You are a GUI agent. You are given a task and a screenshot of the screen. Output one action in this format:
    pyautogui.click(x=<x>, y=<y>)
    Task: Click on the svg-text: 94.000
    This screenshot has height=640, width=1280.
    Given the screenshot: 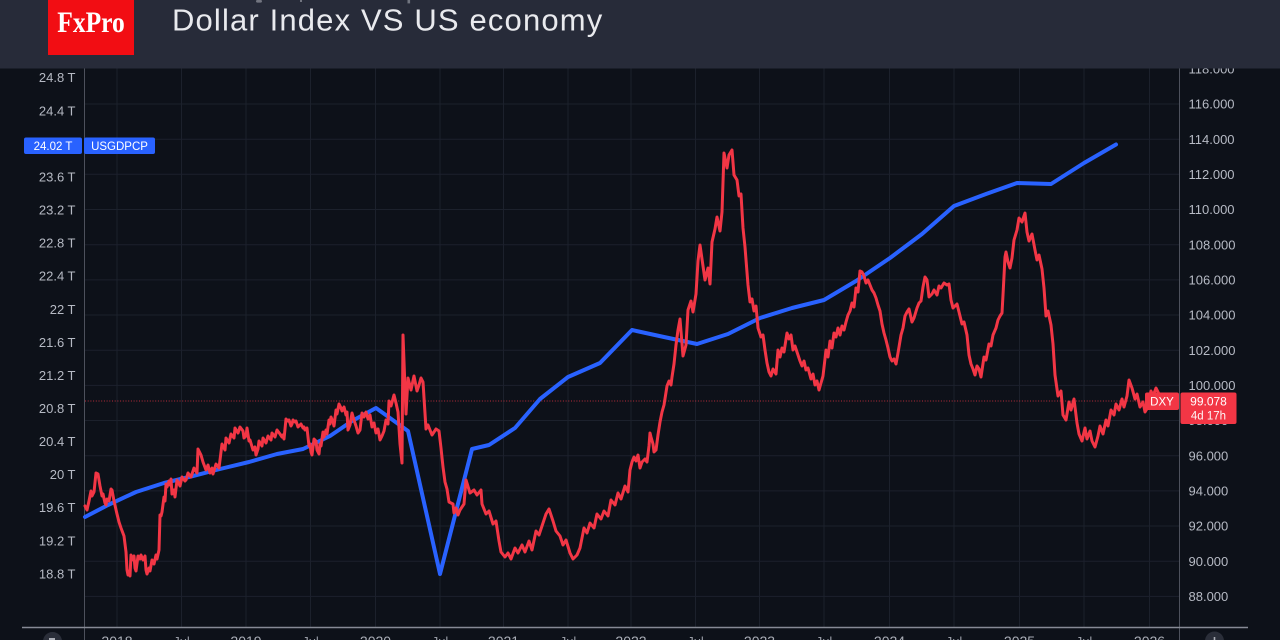 What is the action you would take?
    pyautogui.click(x=1209, y=491)
    